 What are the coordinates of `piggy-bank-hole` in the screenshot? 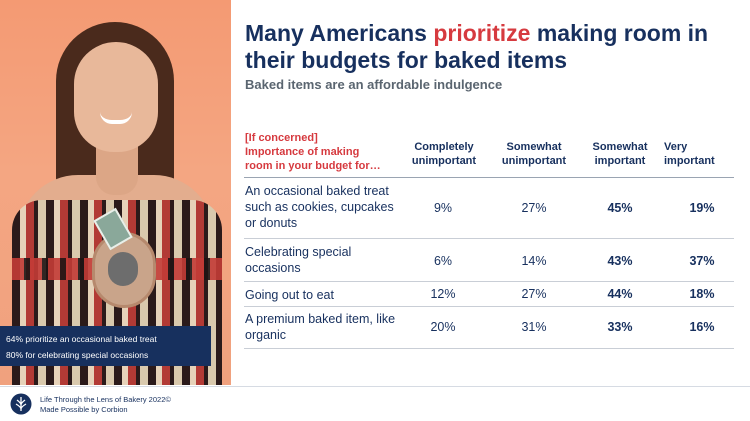 It's located at (123, 269).